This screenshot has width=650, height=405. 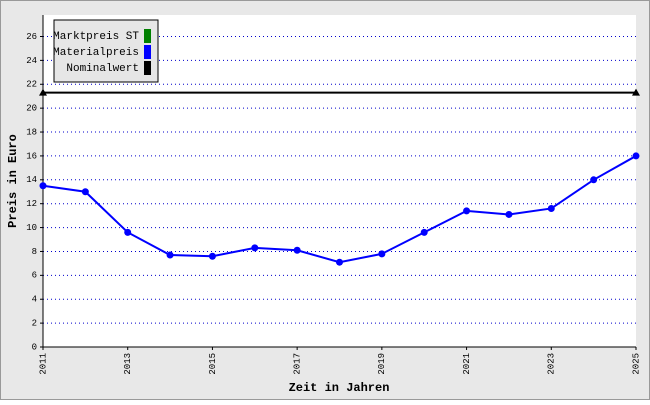 What do you see at coordinates (13, 181) in the screenshot?
I see `y-axis-title: Preis in Euro` at bounding box center [13, 181].